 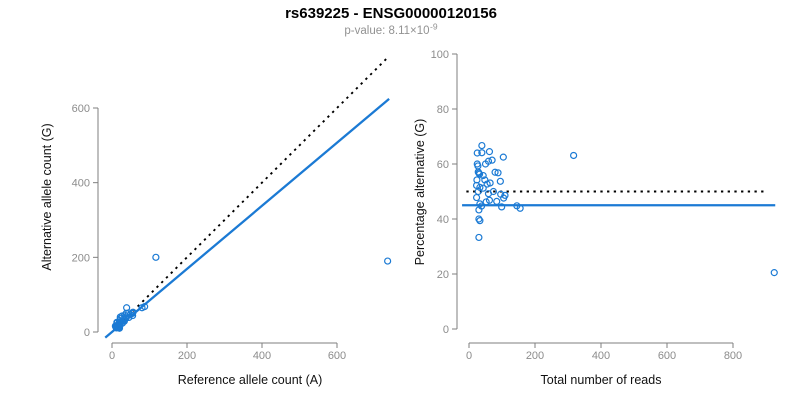 I want to click on subtitle-text: p-value: 8.11×10, so click(x=386, y=31).